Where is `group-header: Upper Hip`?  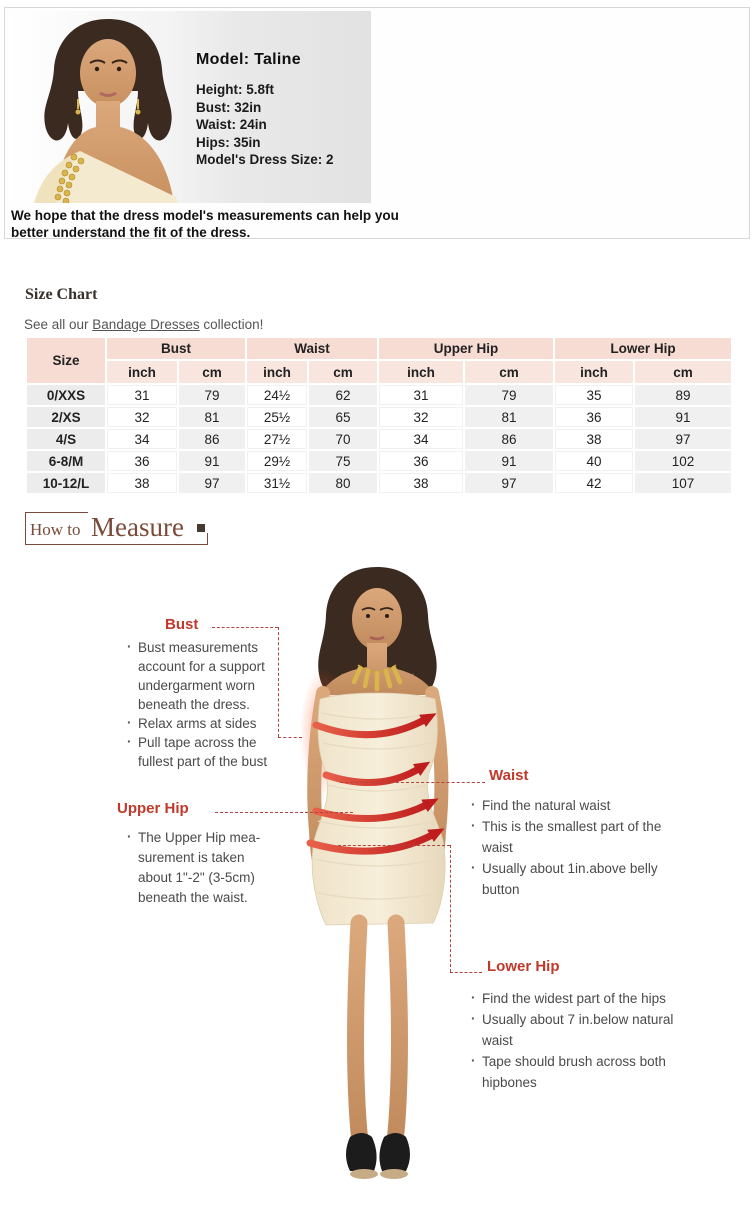
group-header: Upper Hip is located at coordinates (466, 348).